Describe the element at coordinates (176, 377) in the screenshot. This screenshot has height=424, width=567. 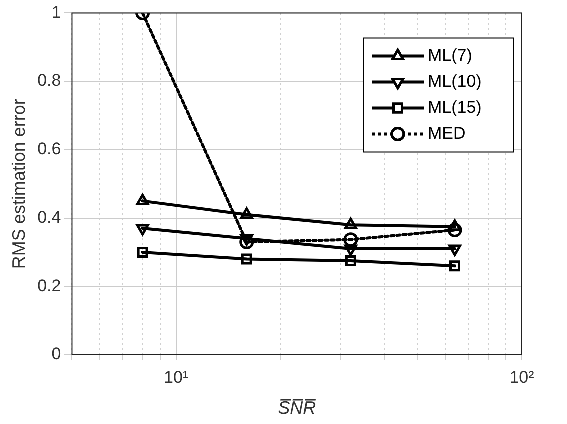
I see `x-tick-label: 10¹` at that location.